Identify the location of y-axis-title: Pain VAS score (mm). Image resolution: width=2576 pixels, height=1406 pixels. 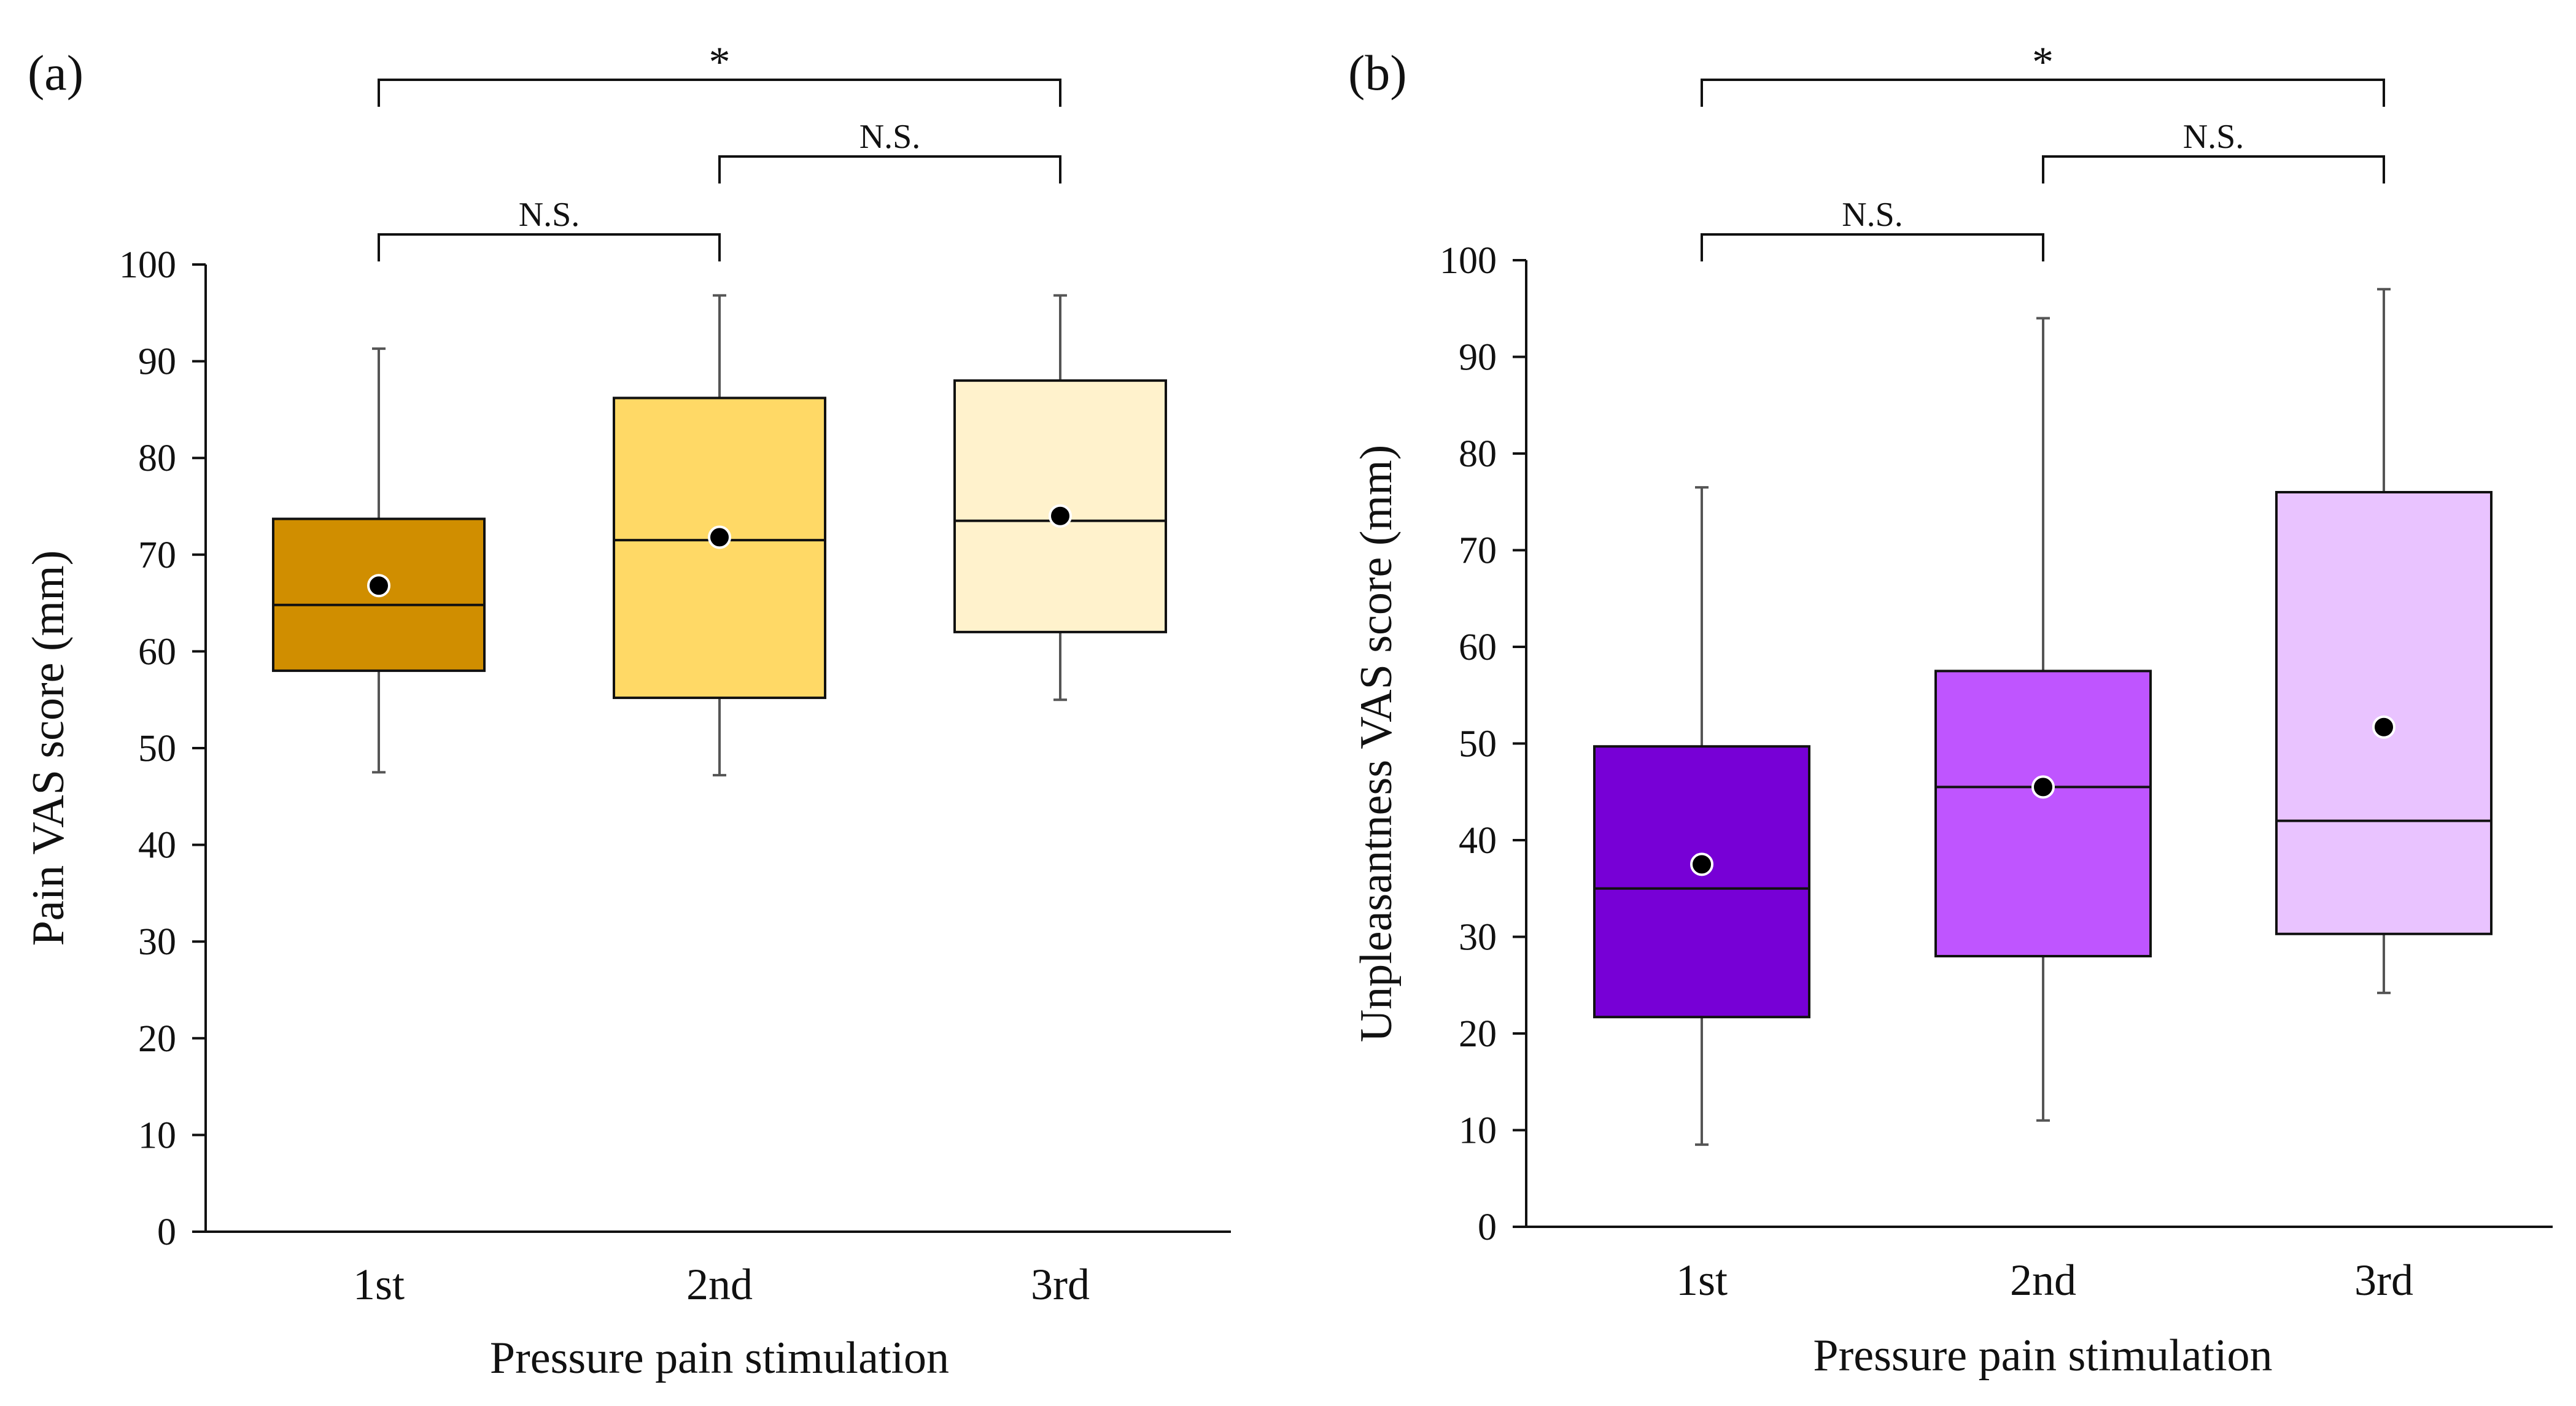
(48, 748).